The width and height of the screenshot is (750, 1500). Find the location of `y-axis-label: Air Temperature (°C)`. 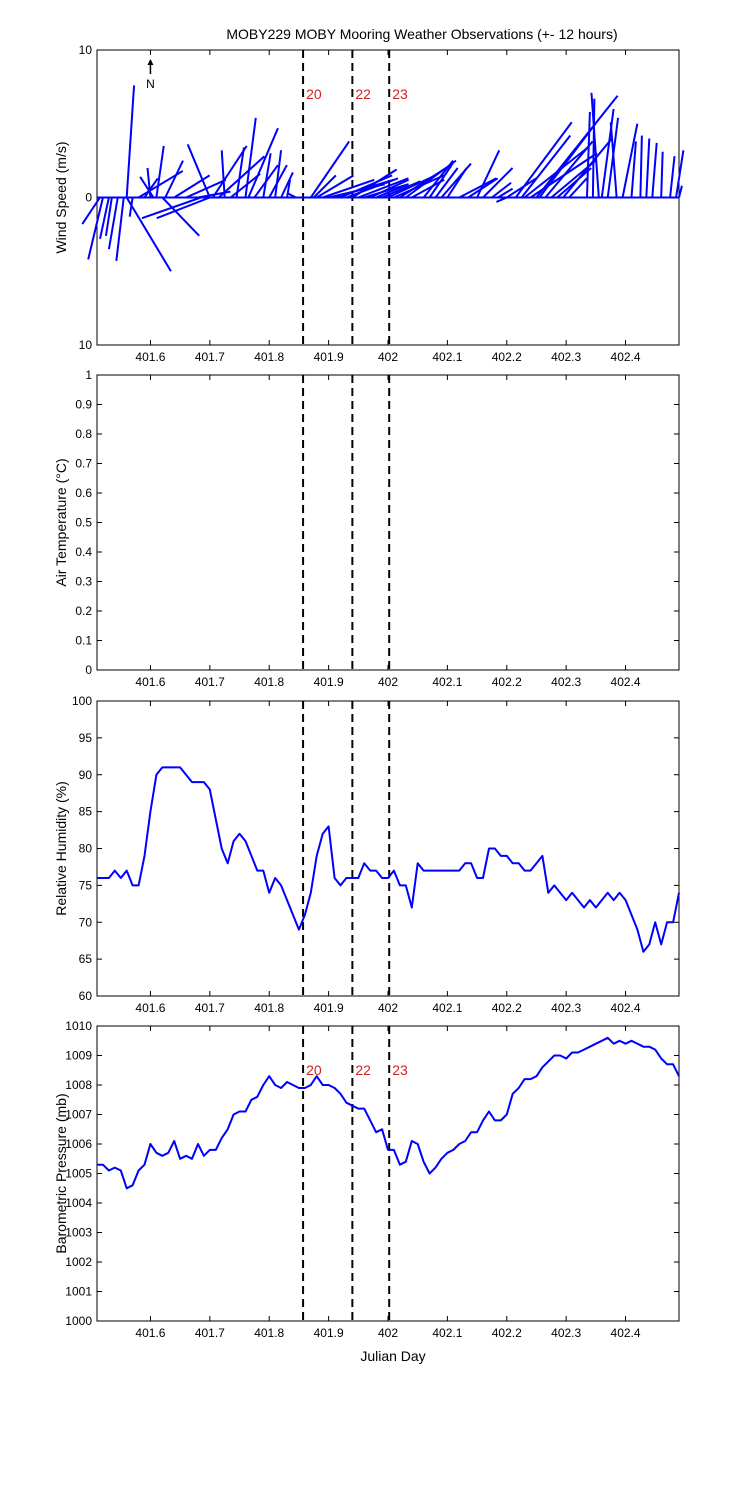

y-axis-label: Air Temperature (°C) is located at coordinates (61, 522).